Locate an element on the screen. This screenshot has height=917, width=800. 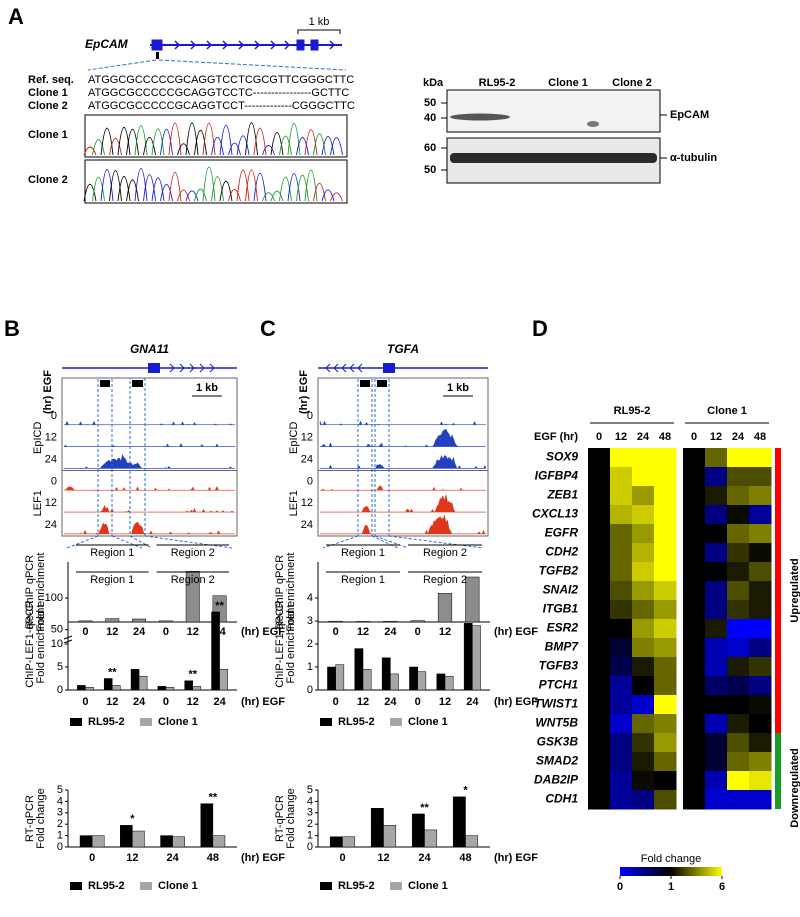
x-axis-label: (hr) EGF is located at coordinates (516, 702).